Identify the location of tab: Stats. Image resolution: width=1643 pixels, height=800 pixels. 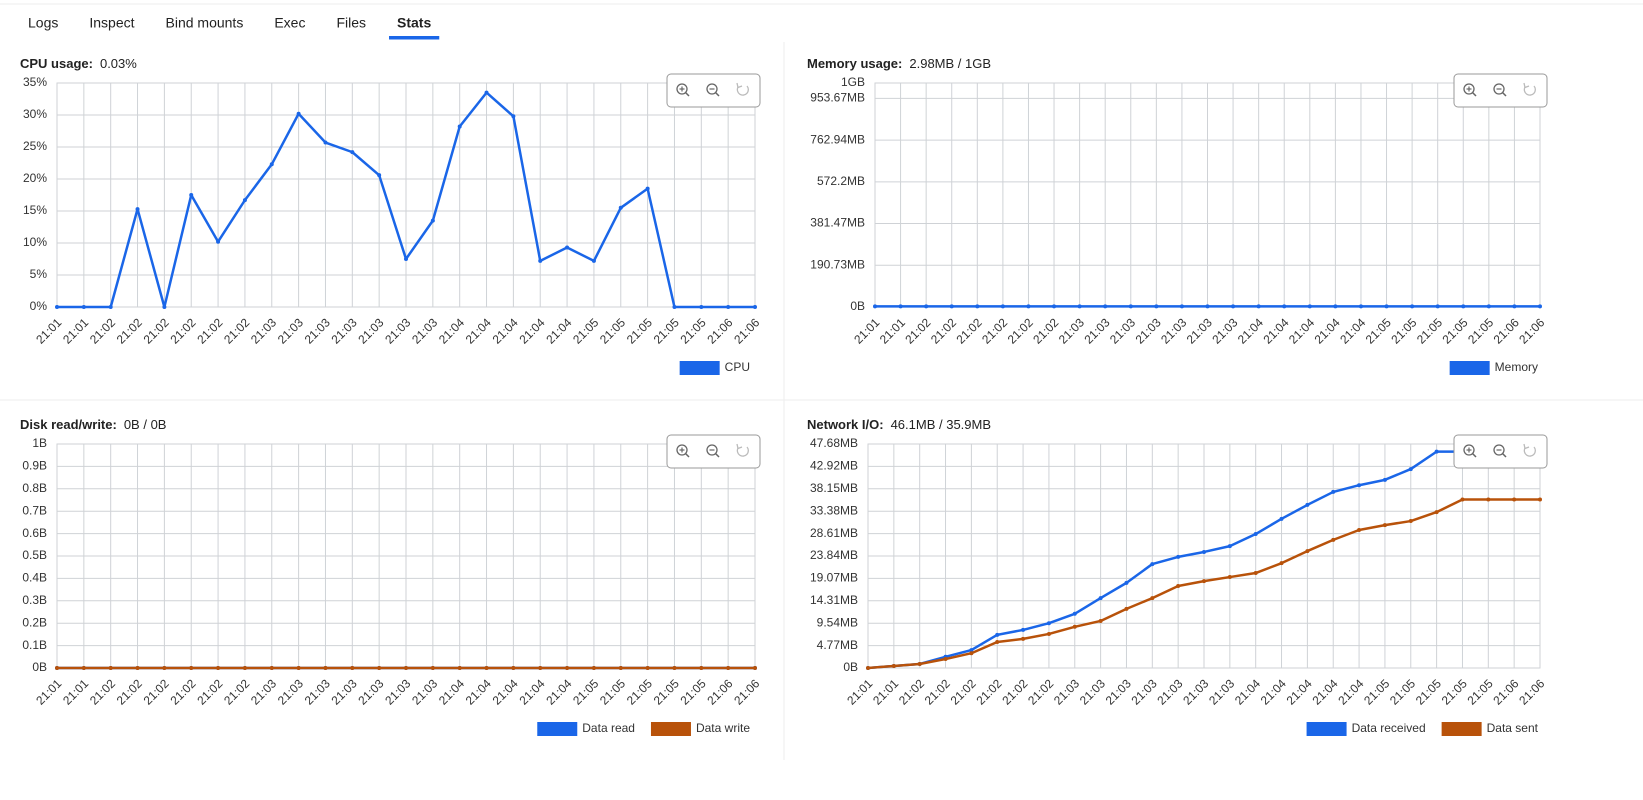
(414, 23).